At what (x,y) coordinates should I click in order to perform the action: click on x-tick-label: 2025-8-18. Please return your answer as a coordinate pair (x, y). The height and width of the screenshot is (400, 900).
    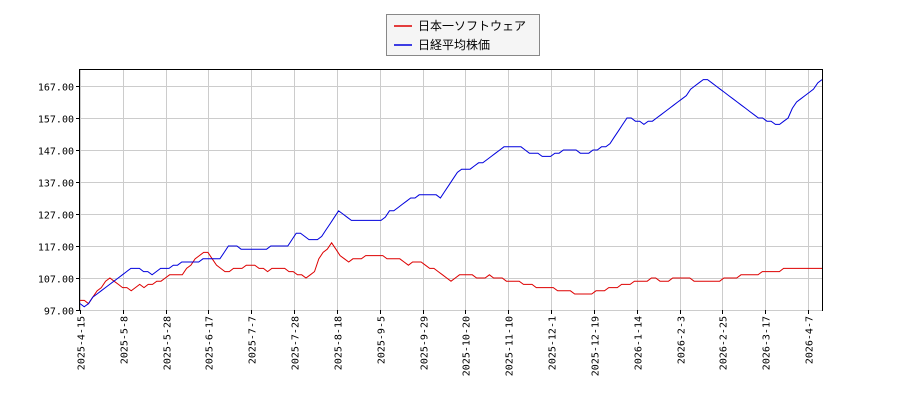
    Looking at the image, I should click on (339, 343).